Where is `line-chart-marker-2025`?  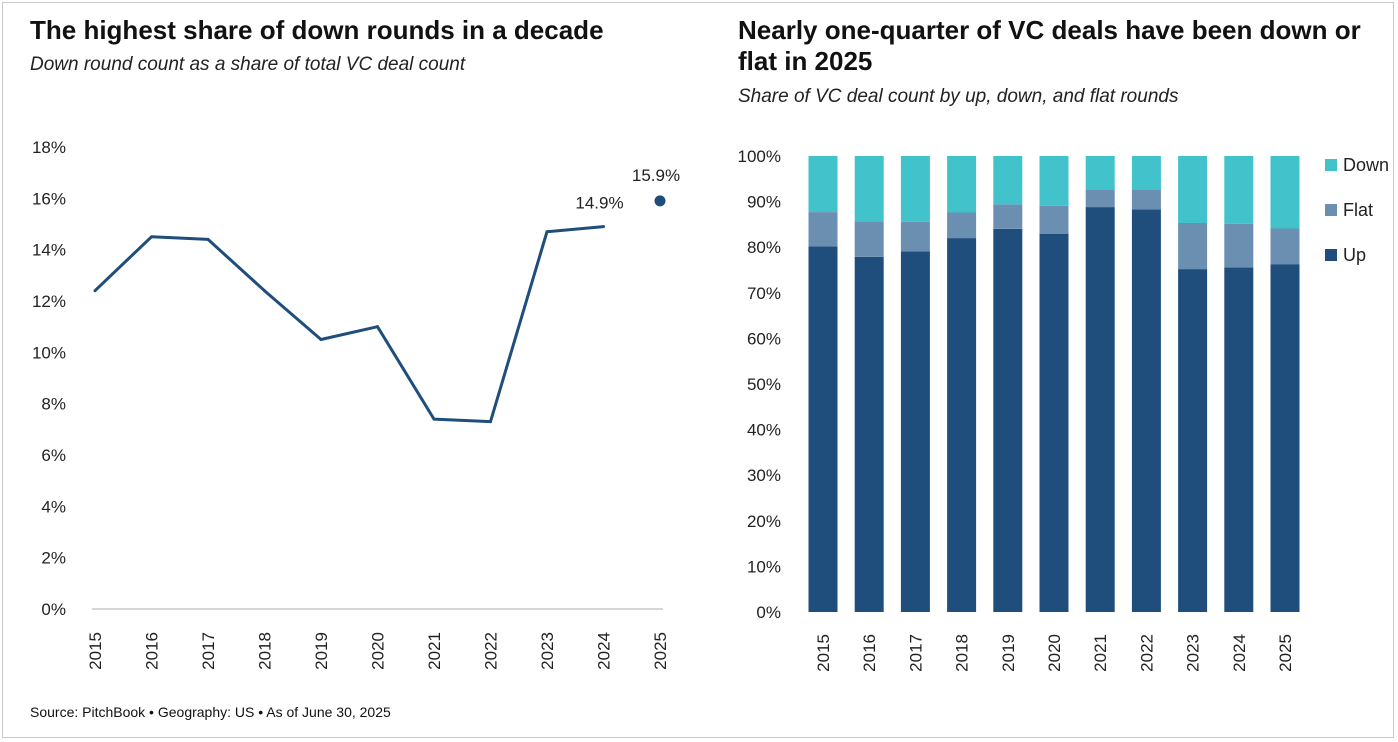 line-chart-marker-2025 is located at coordinates (660, 201).